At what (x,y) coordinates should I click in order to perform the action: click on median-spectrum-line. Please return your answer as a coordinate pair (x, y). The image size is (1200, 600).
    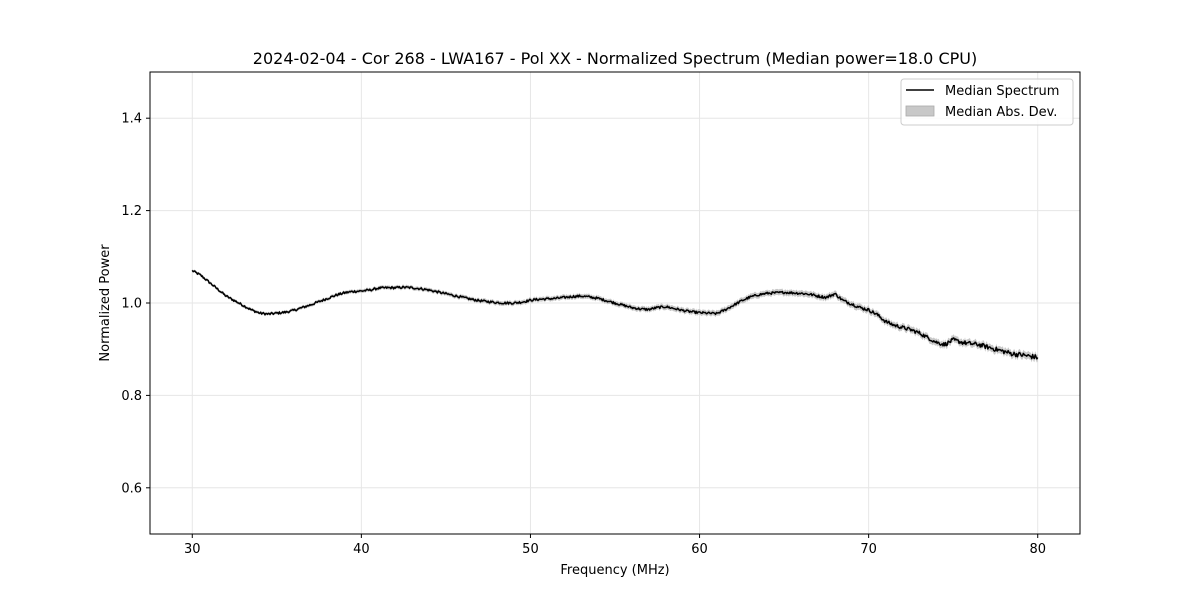
    Looking at the image, I should click on (615, 314).